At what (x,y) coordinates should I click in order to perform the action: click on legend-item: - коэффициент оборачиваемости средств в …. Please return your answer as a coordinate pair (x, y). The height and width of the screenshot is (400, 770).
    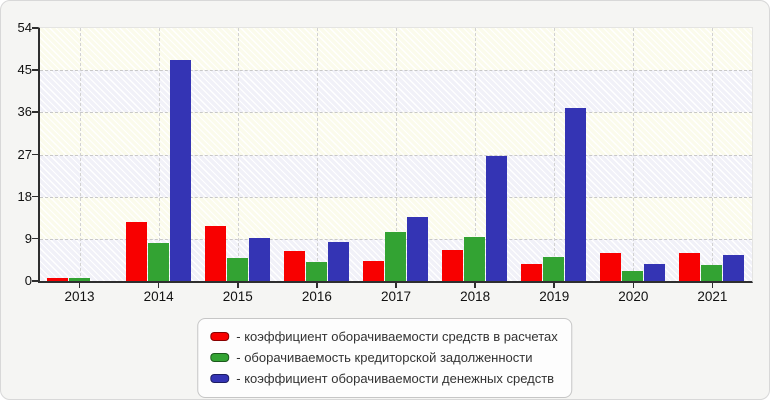
    Looking at the image, I should click on (384, 336).